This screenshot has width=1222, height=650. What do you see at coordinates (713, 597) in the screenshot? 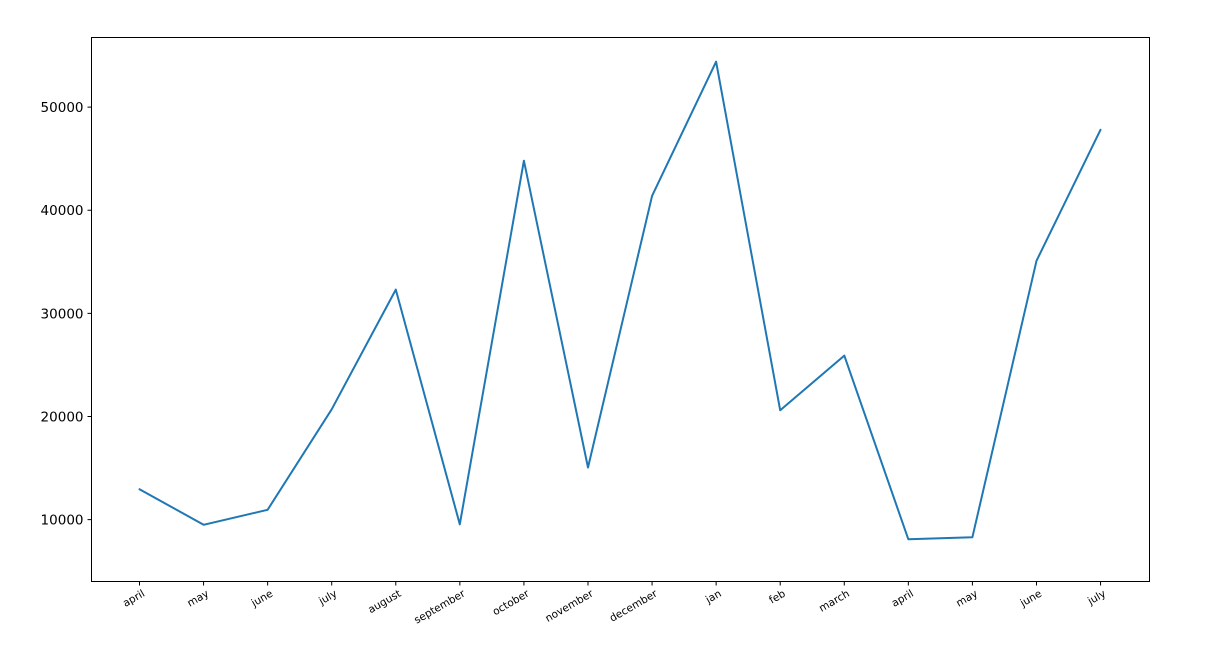
I see `x-tick-label: jan` at bounding box center [713, 597].